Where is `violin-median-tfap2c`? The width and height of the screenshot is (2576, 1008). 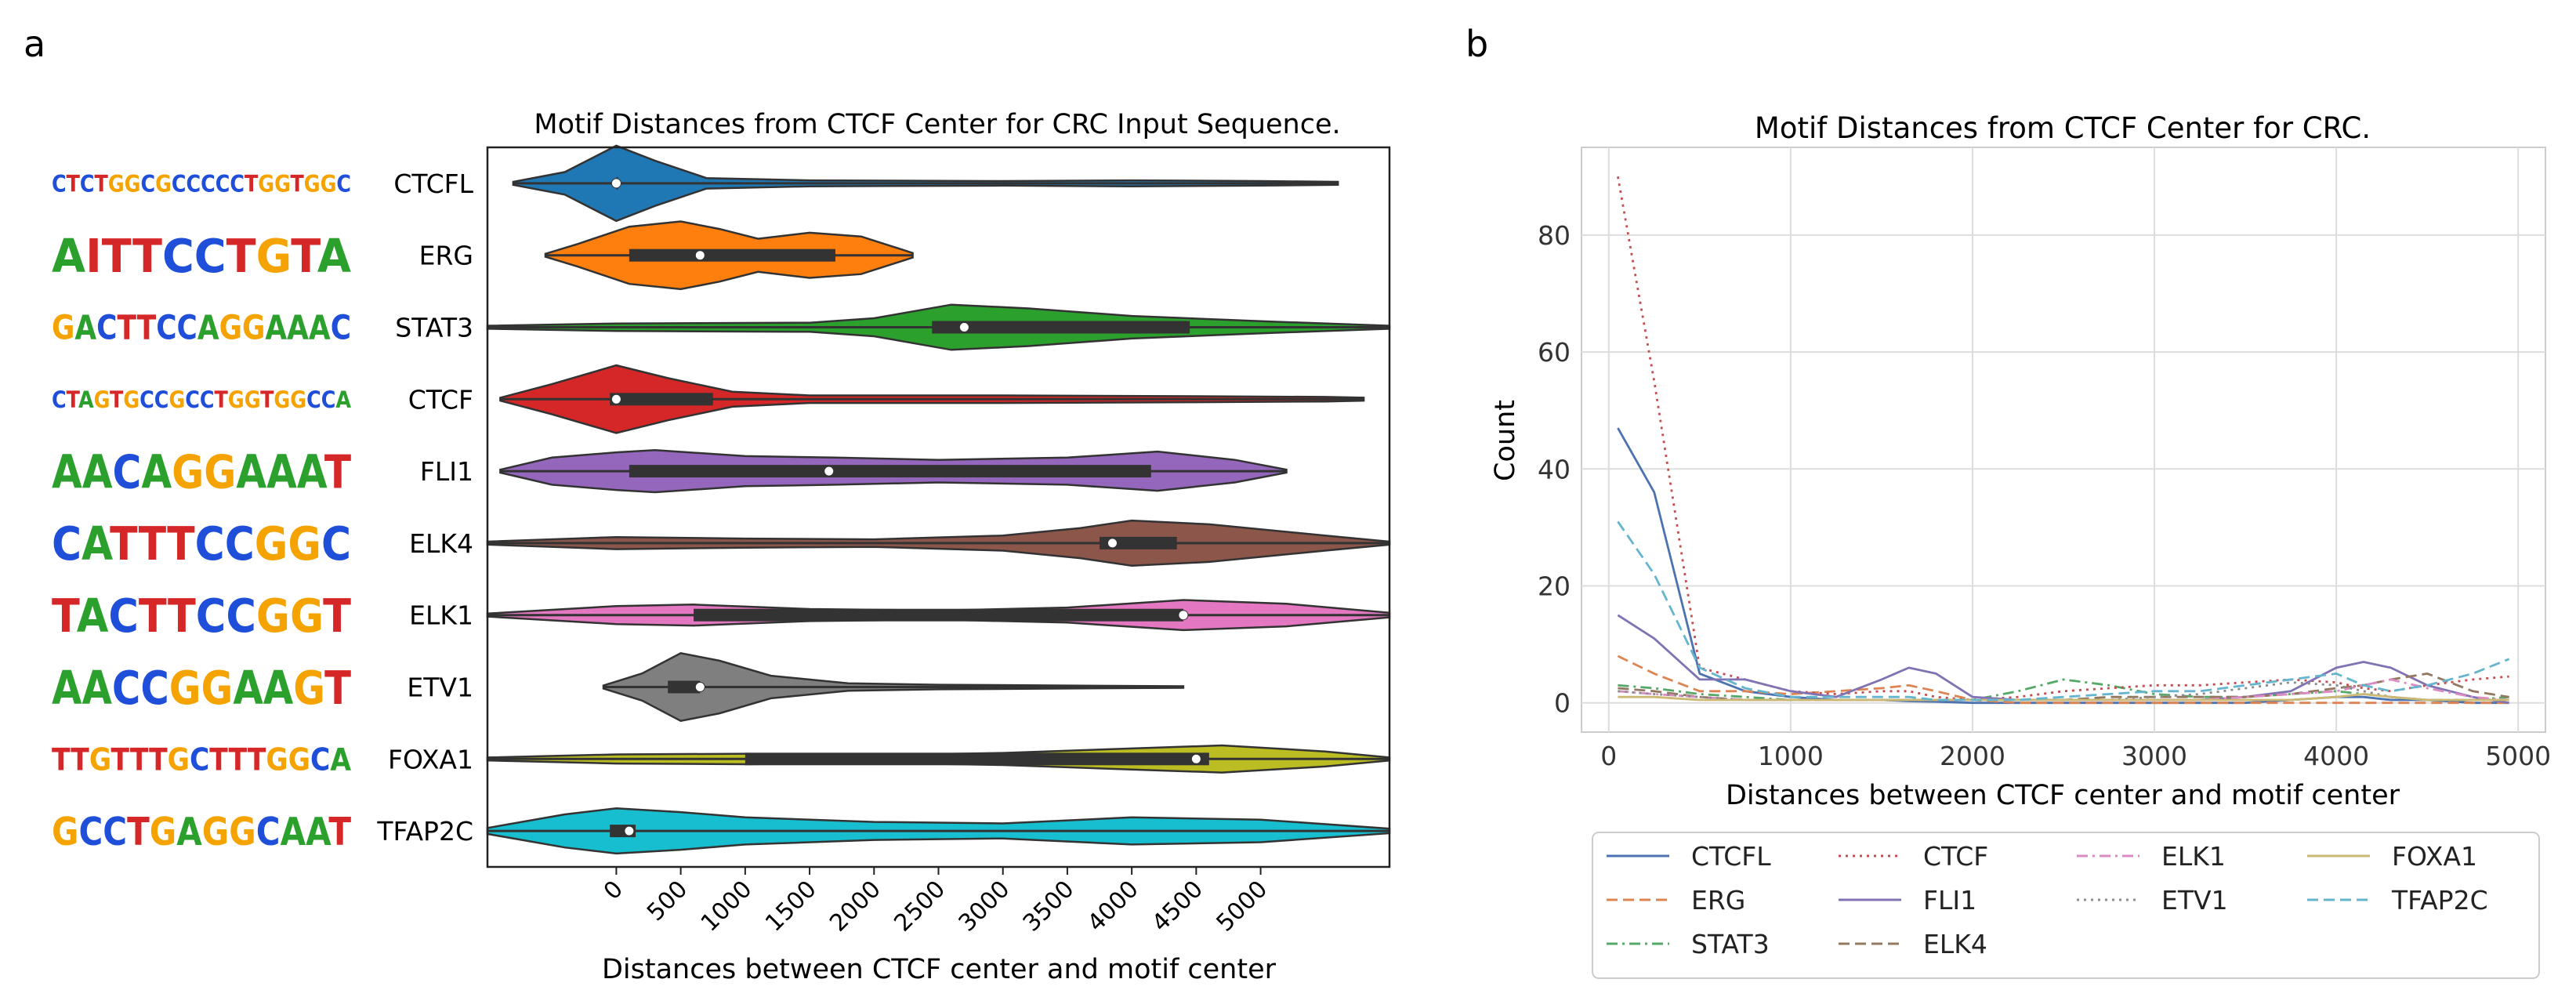 violin-median-tfap2c is located at coordinates (629, 830).